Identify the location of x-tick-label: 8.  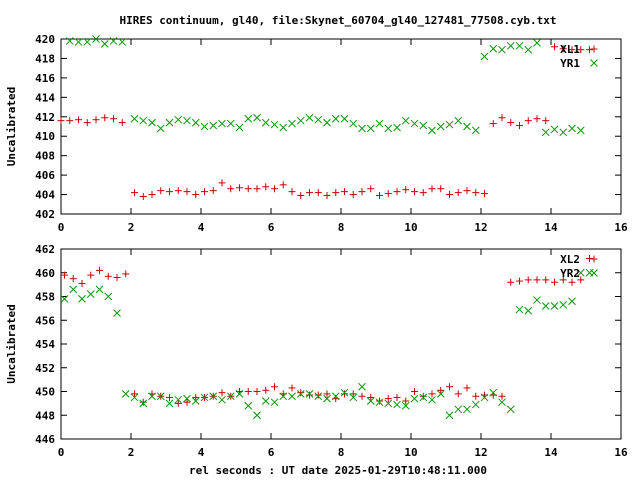
(341, 227).